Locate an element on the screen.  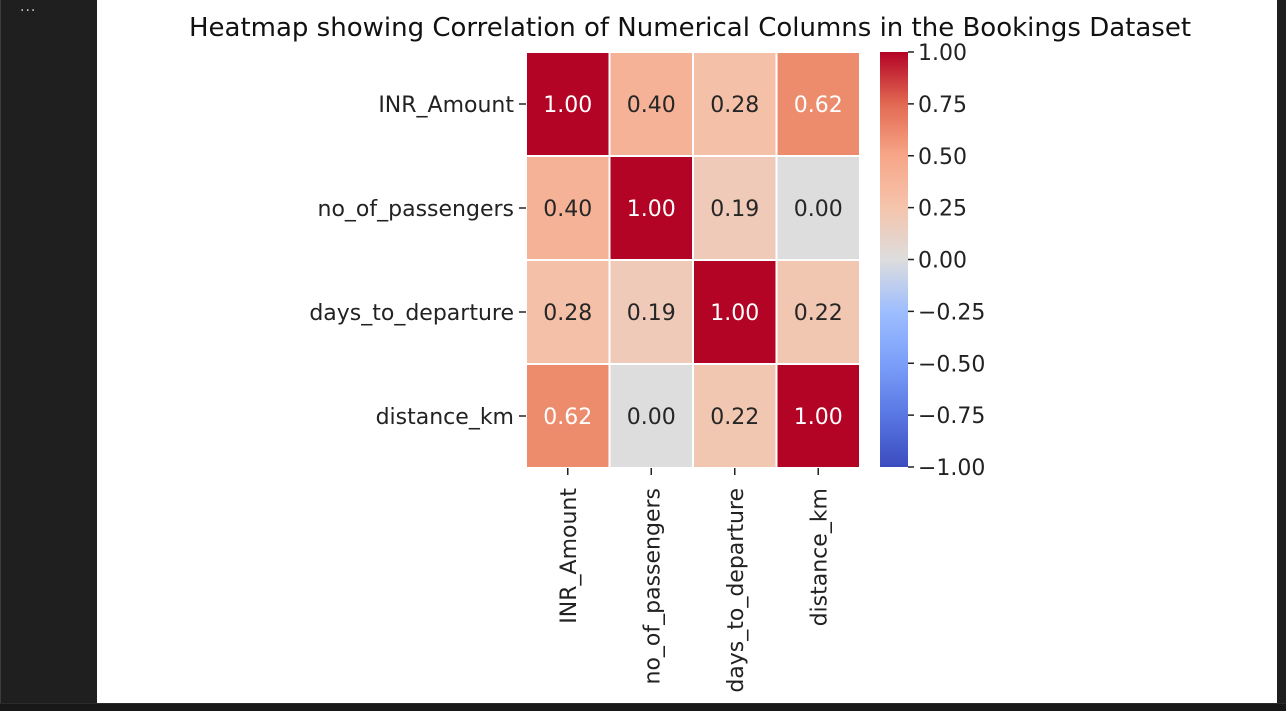
x-tick-label: INR_Amount is located at coordinates (569, 556).